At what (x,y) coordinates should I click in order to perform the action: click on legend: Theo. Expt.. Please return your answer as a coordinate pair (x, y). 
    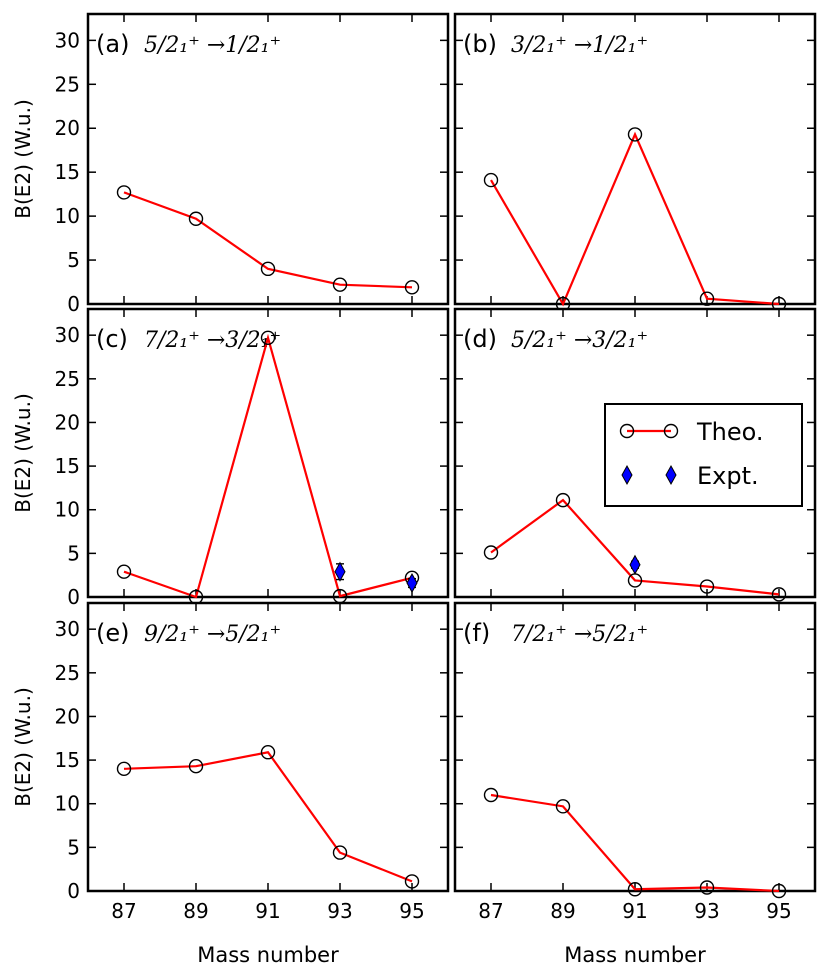
    Looking at the image, I should click on (703, 455).